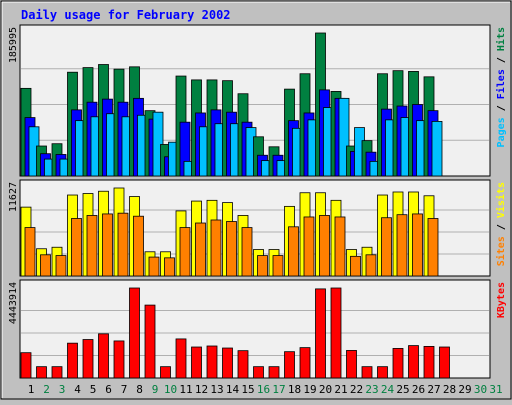 The width and height of the screenshot is (512, 405). What do you see at coordinates (62, 389) in the screenshot?
I see `x-tick-label: 3` at bounding box center [62, 389].